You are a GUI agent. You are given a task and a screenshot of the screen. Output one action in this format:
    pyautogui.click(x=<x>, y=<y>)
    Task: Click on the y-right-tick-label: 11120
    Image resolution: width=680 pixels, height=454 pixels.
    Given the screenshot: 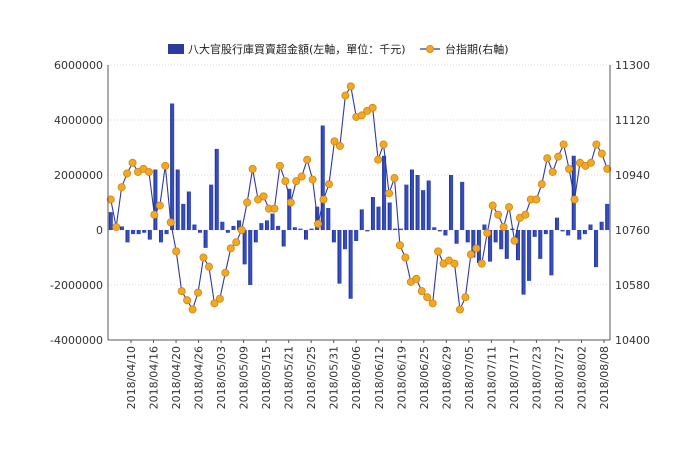 What is the action you would take?
    pyautogui.click(x=632, y=120)
    